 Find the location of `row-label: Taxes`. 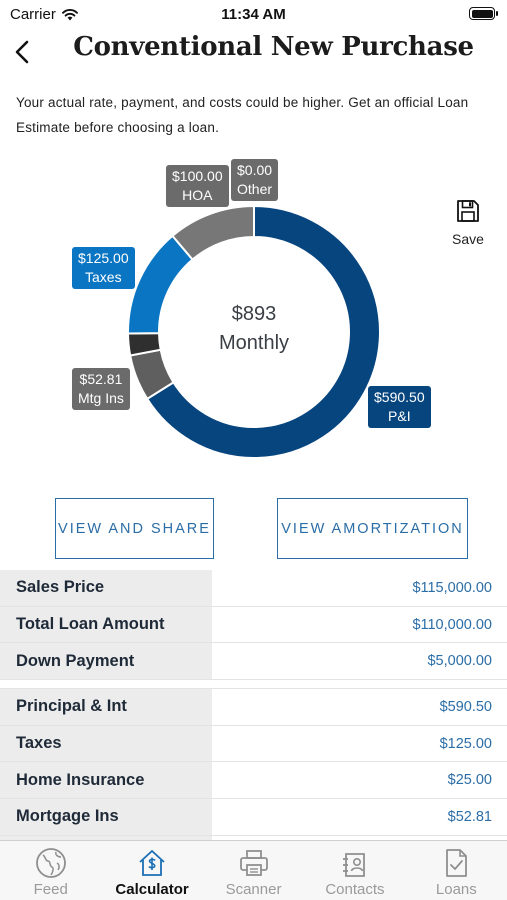

row-label: Taxes is located at coordinates (106, 743).